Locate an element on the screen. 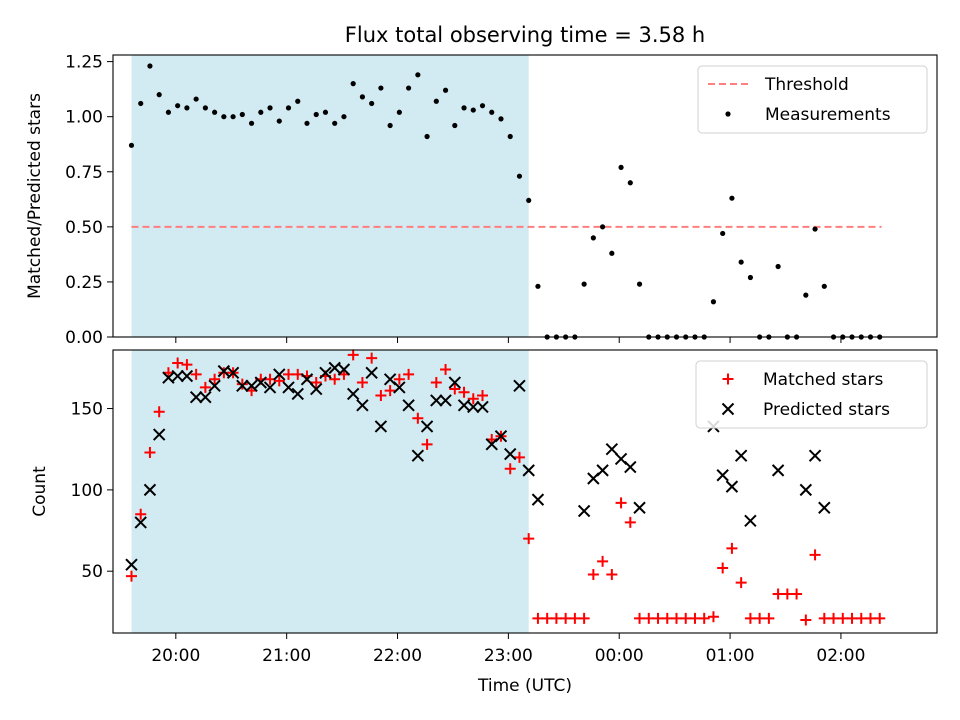 Image resolution: width=960 pixels, height=720 pixels. legend-measurements-swatch is located at coordinates (728, 114).